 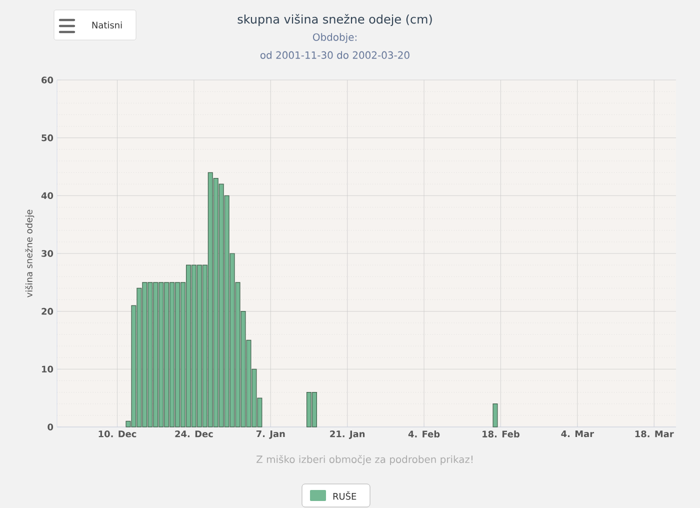 I want to click on x-tick-label: 18. Feb, so click(x=501, y=434).